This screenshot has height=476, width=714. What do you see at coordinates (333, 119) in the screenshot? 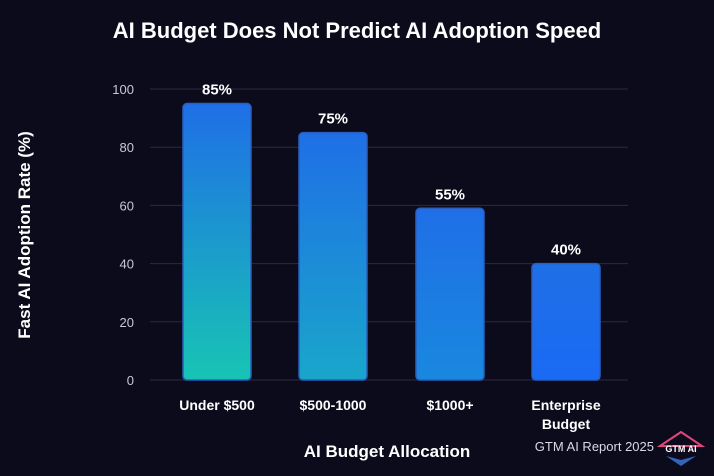
I see `data-label: 75%` at bounding box center [333, 119].